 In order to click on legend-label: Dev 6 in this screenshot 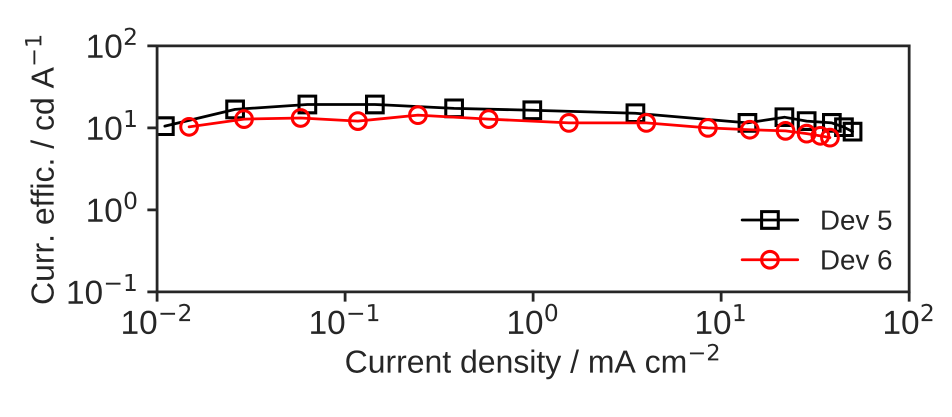, I will do `click(857, 260)`.